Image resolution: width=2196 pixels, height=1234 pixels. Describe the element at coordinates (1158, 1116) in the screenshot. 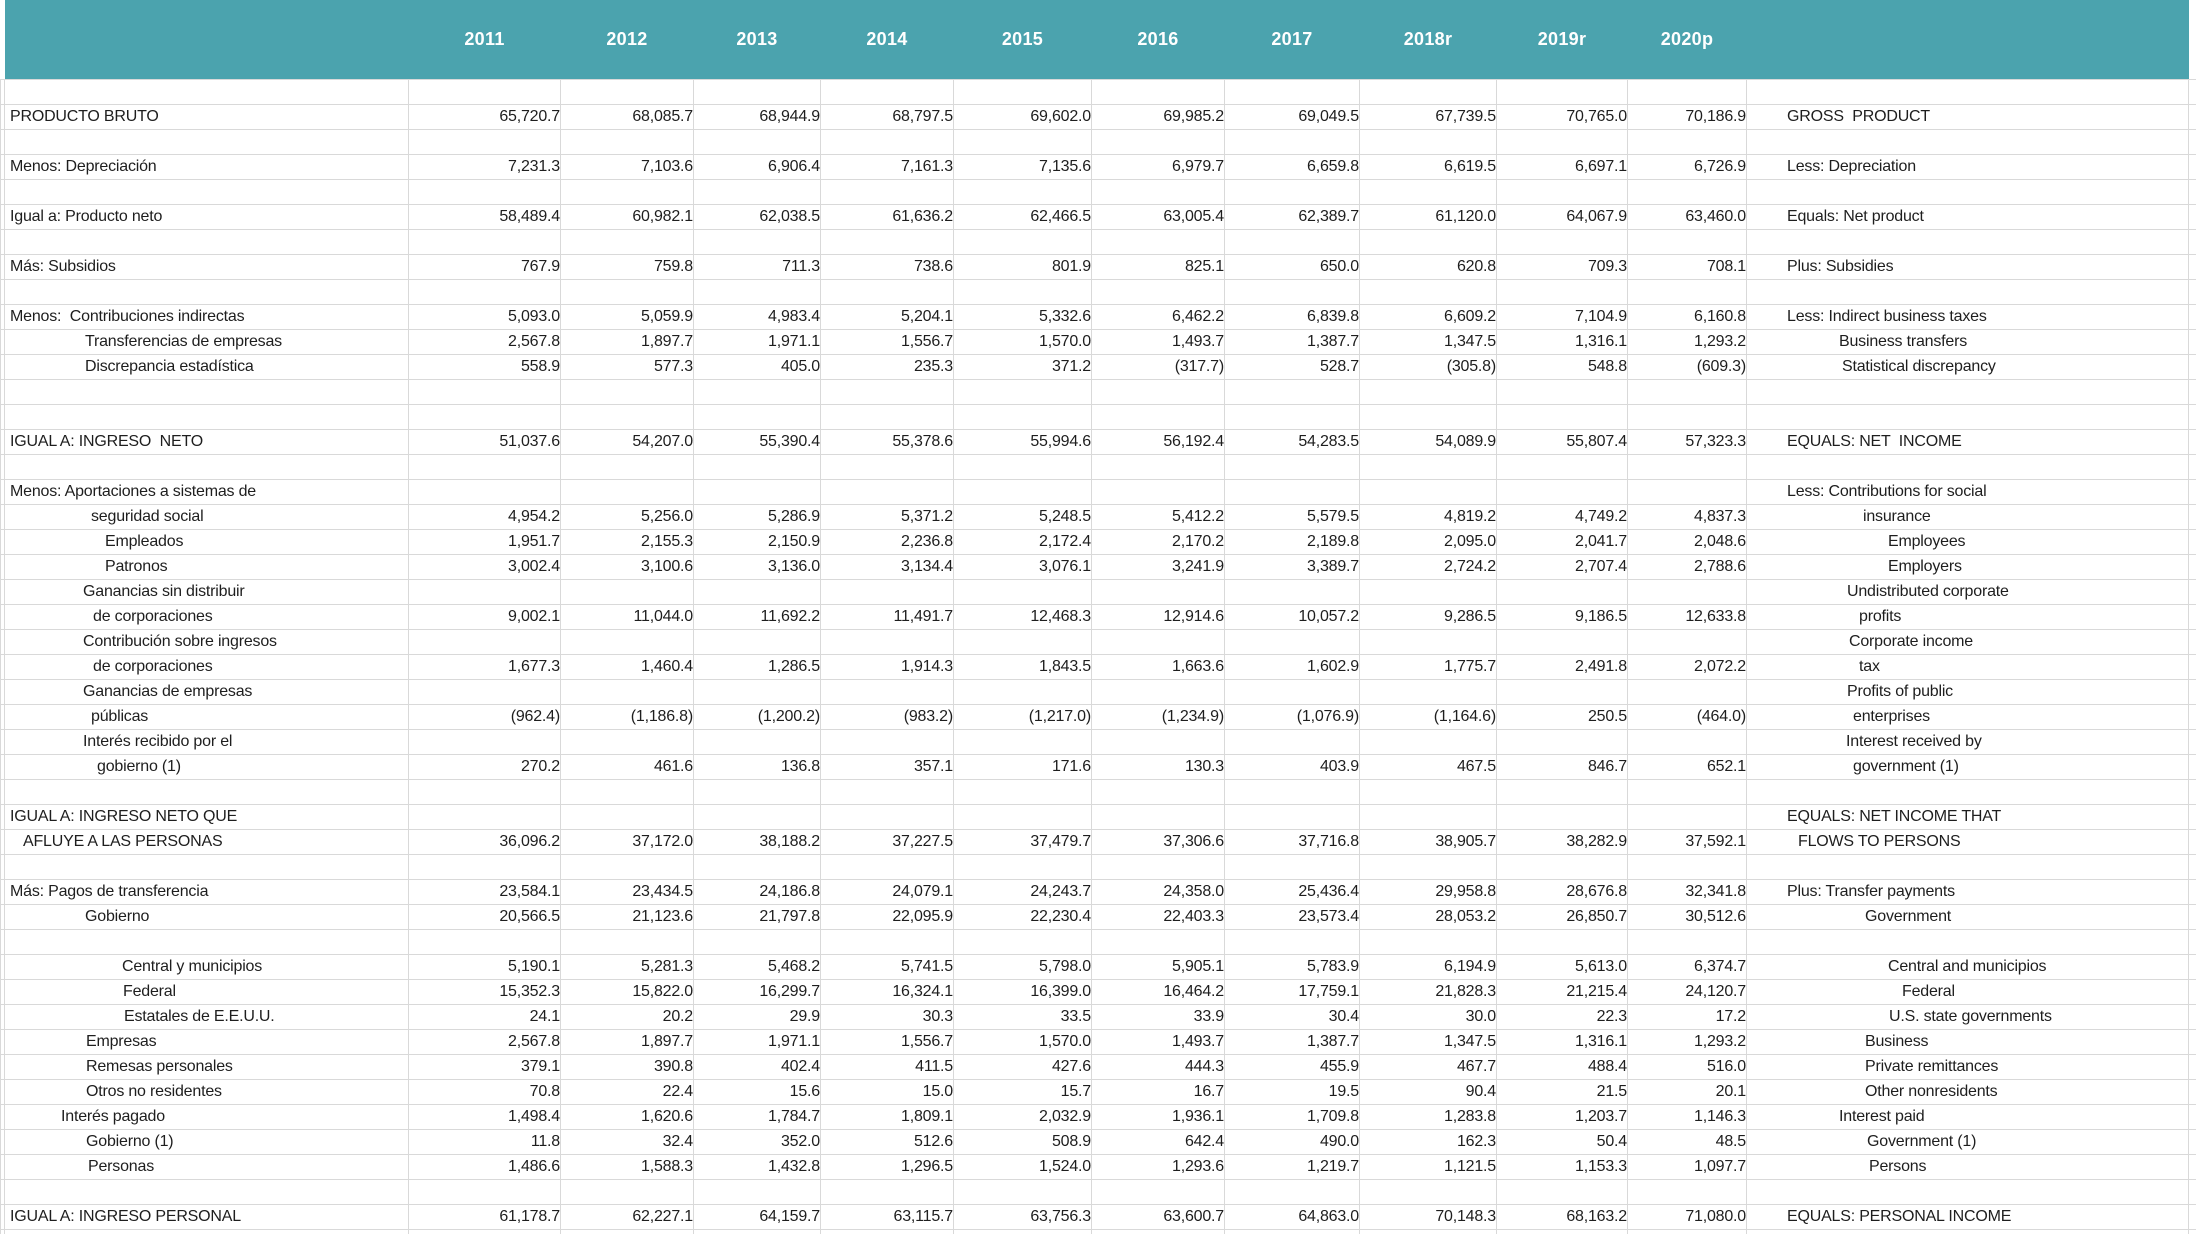

I see `cell-value-2016: 1,936.1` at that location.